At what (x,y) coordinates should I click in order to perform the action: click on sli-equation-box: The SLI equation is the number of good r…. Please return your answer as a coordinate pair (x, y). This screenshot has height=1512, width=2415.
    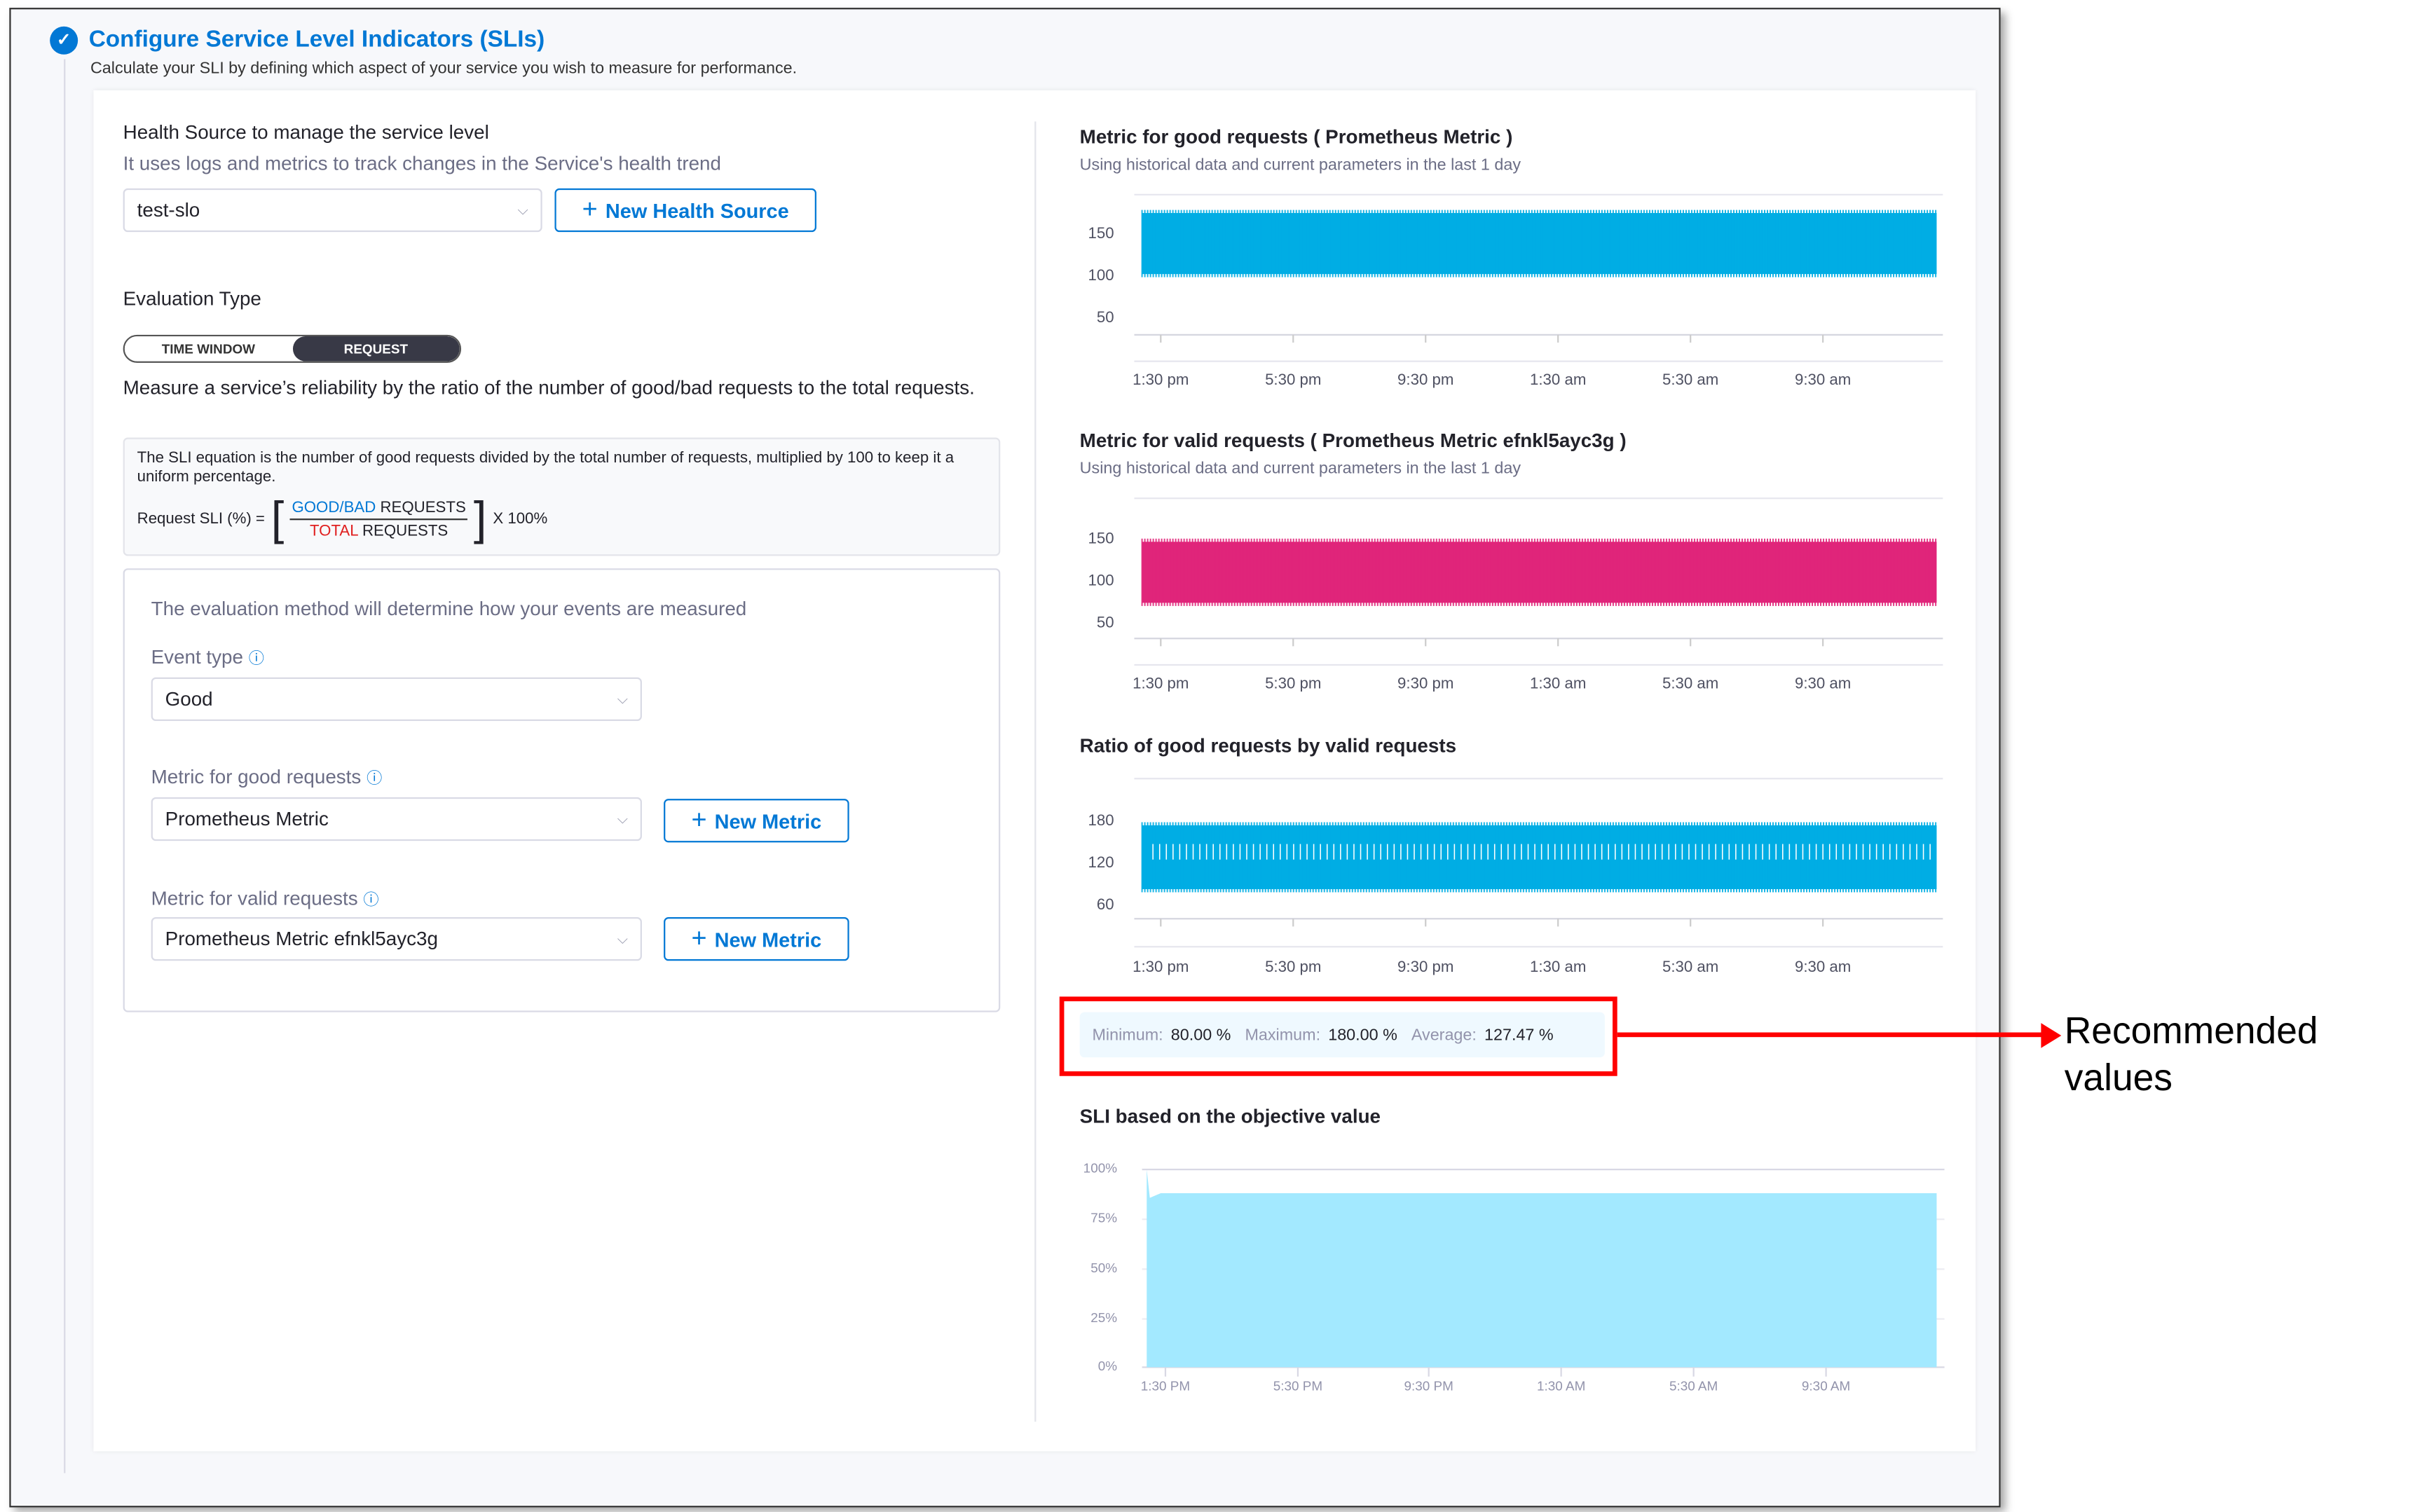
    Looking at the image, I should click on (562, 496).